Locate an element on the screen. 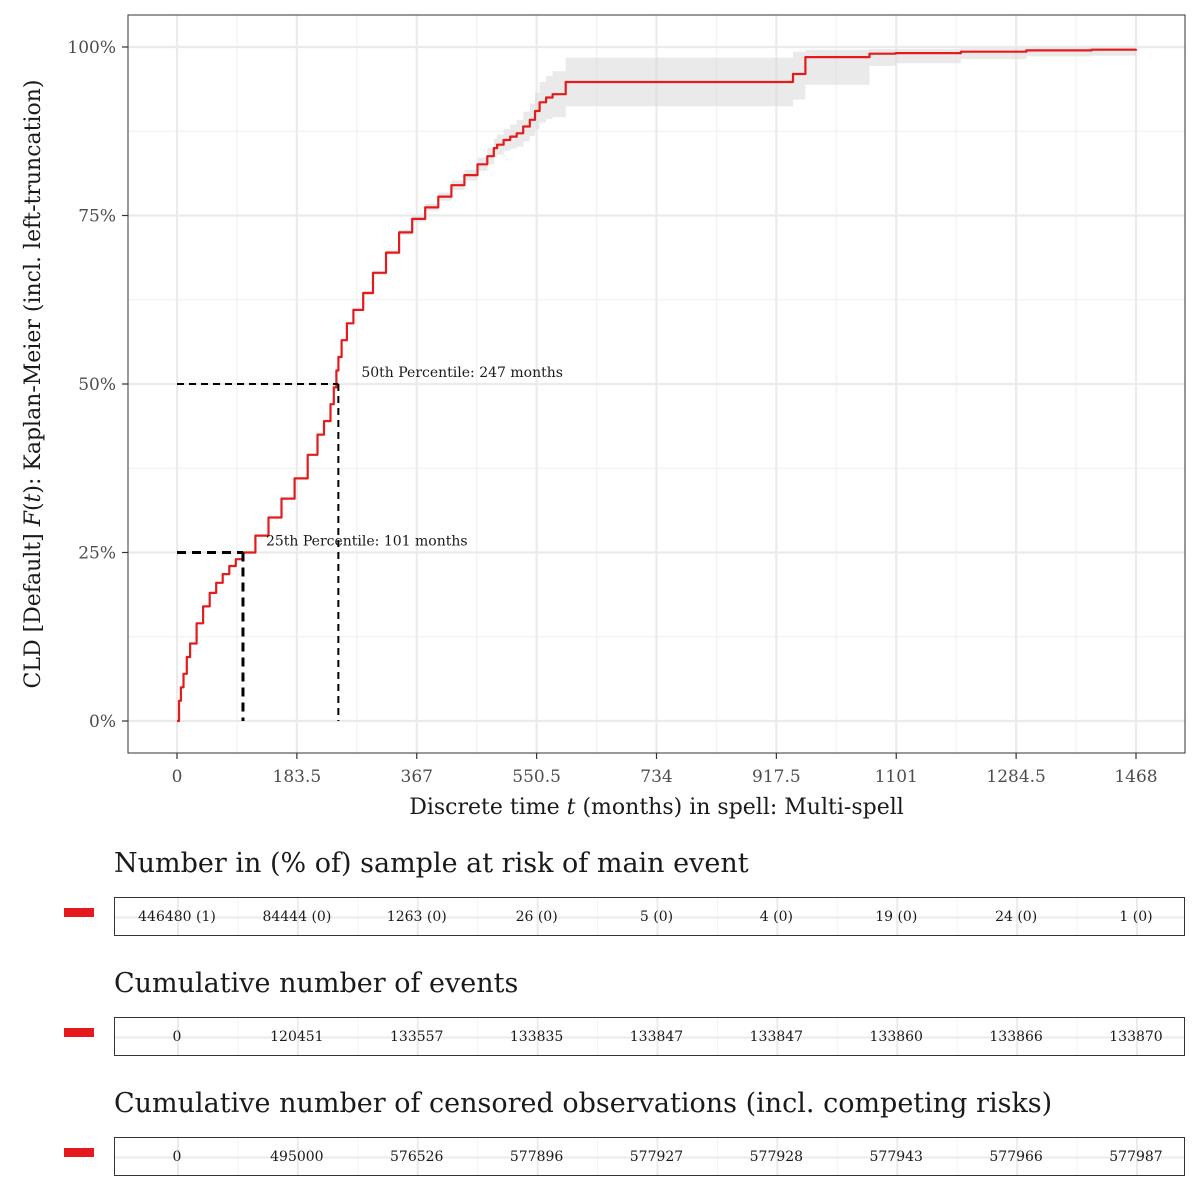  risk-table-cell: 133557 is located at coordinates (417, 1036).